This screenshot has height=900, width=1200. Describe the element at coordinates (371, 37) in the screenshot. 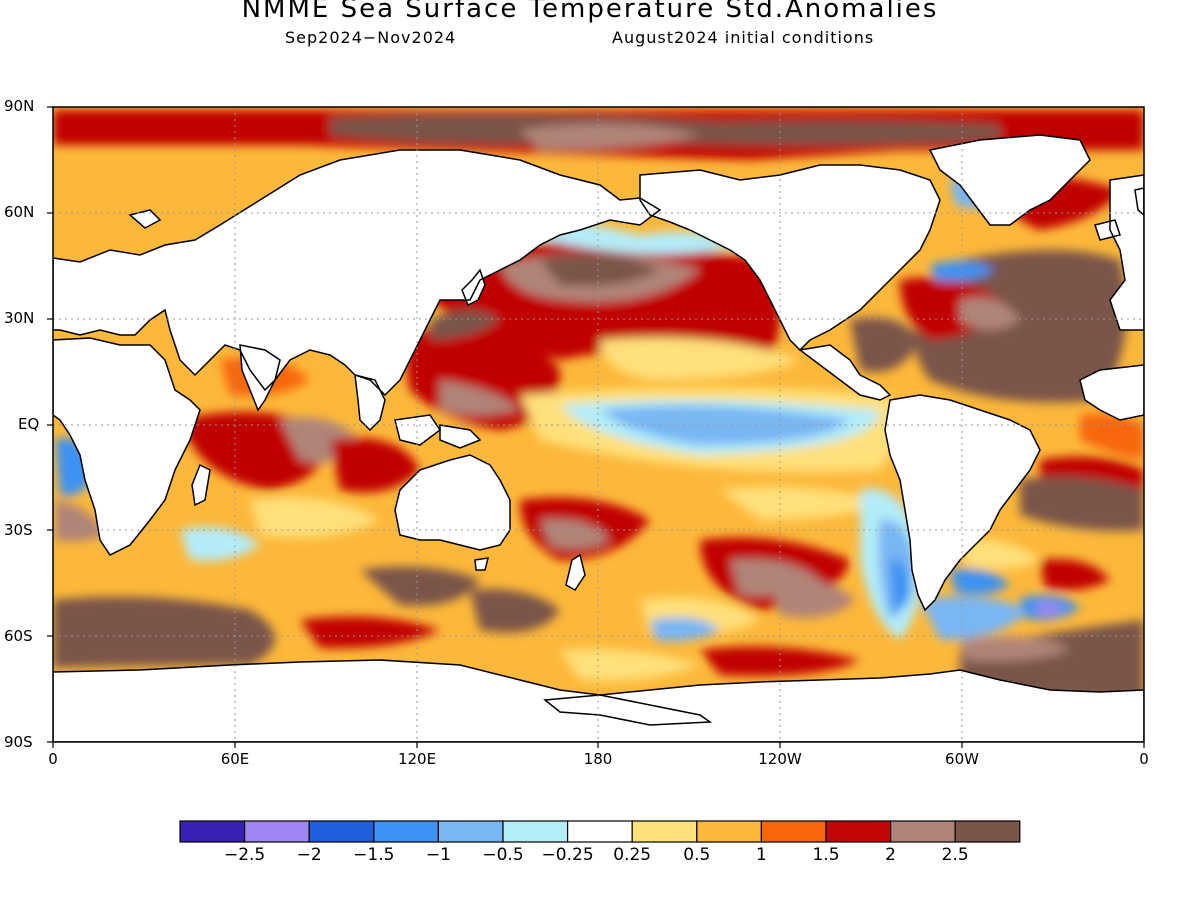

I see `forecast-period: Sep2024−Nov2024` at that location.